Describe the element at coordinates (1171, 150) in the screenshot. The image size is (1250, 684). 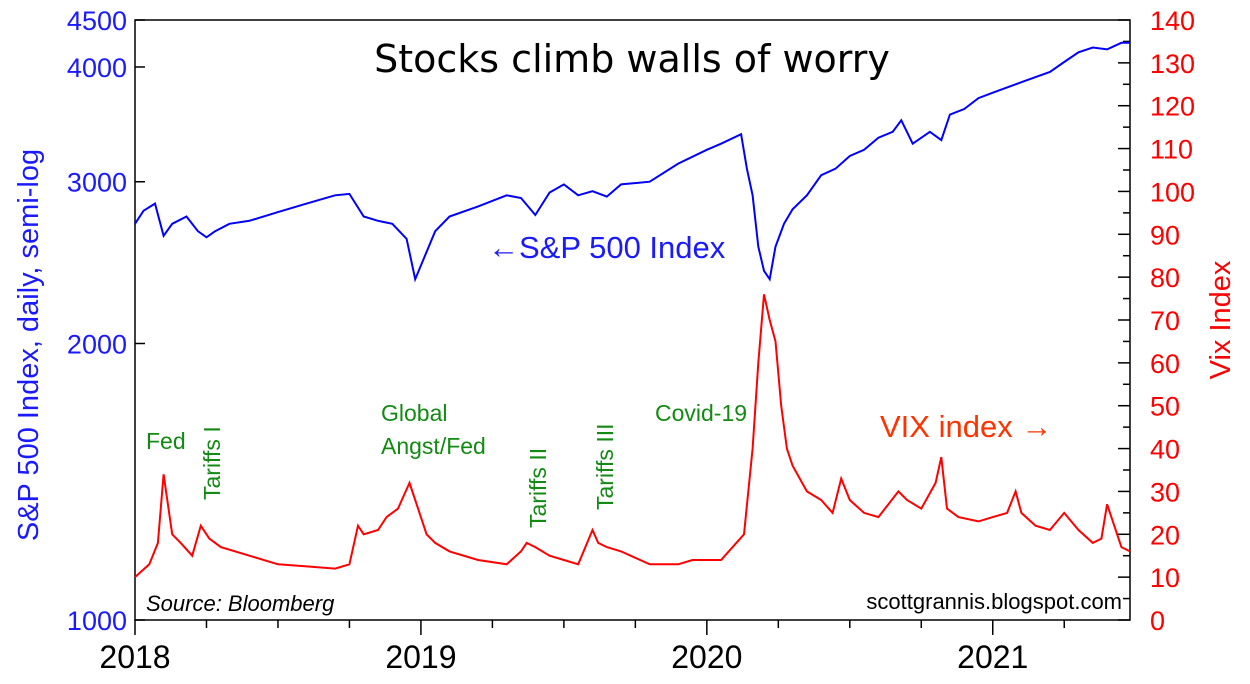
I see `y-right-tick-label: 110` at that location.